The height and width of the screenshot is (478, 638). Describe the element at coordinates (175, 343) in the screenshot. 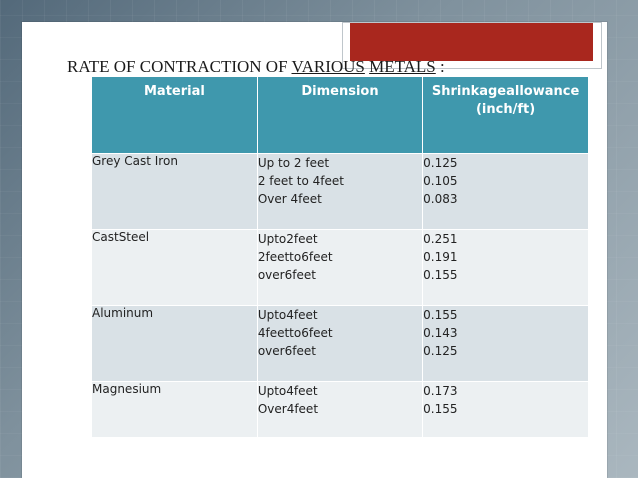

I see `material-cell: Aluminum` at that location.